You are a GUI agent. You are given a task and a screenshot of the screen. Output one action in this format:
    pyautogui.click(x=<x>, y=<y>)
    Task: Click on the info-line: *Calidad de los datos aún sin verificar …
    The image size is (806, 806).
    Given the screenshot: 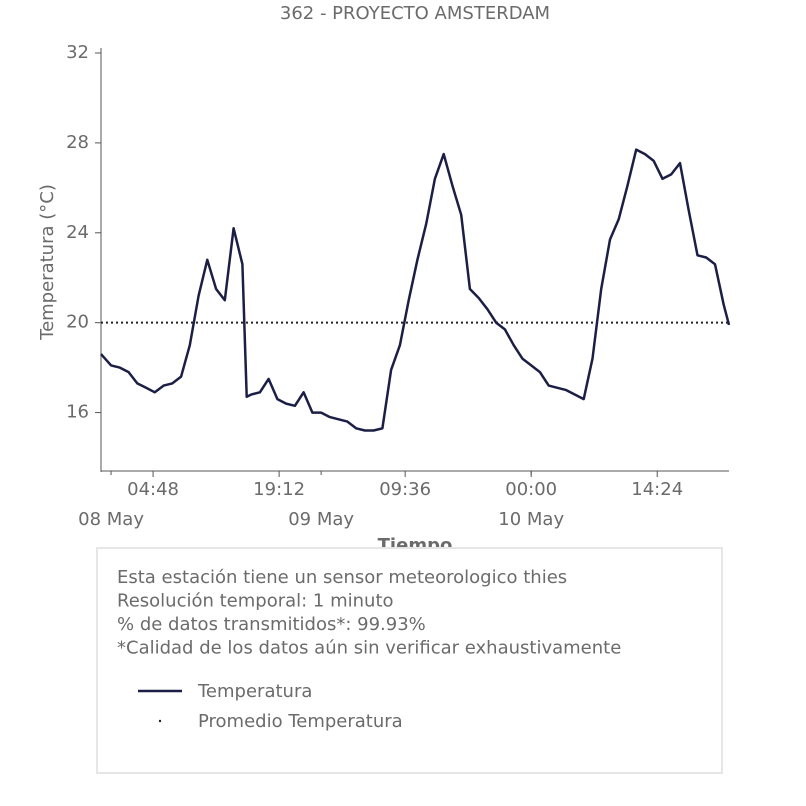 What is the action you would take?
    pyautogui.click(x=369, y=648)
    